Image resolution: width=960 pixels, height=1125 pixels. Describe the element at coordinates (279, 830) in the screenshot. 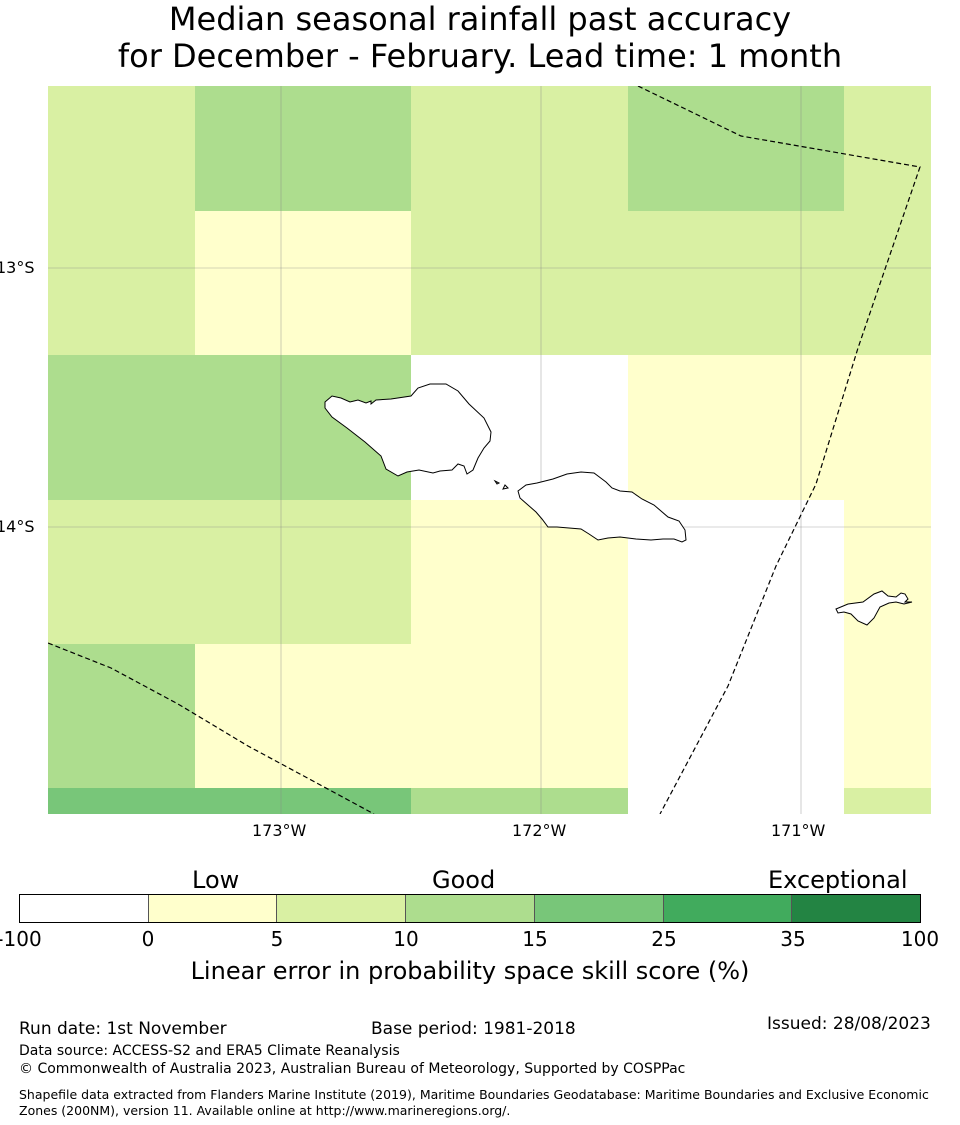

I see `lon-label-173w: 173°W` at that location.